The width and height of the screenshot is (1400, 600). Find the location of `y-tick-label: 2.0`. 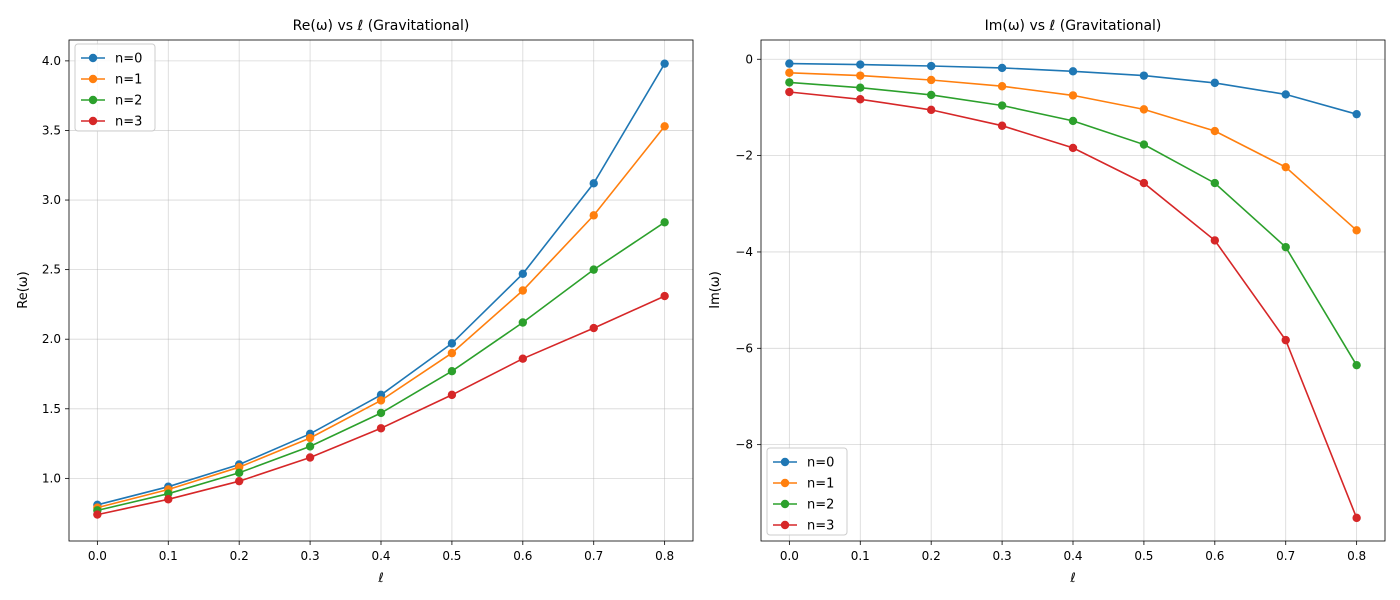

y-tick-label: 2.0 is located at coordinates (51, 339).